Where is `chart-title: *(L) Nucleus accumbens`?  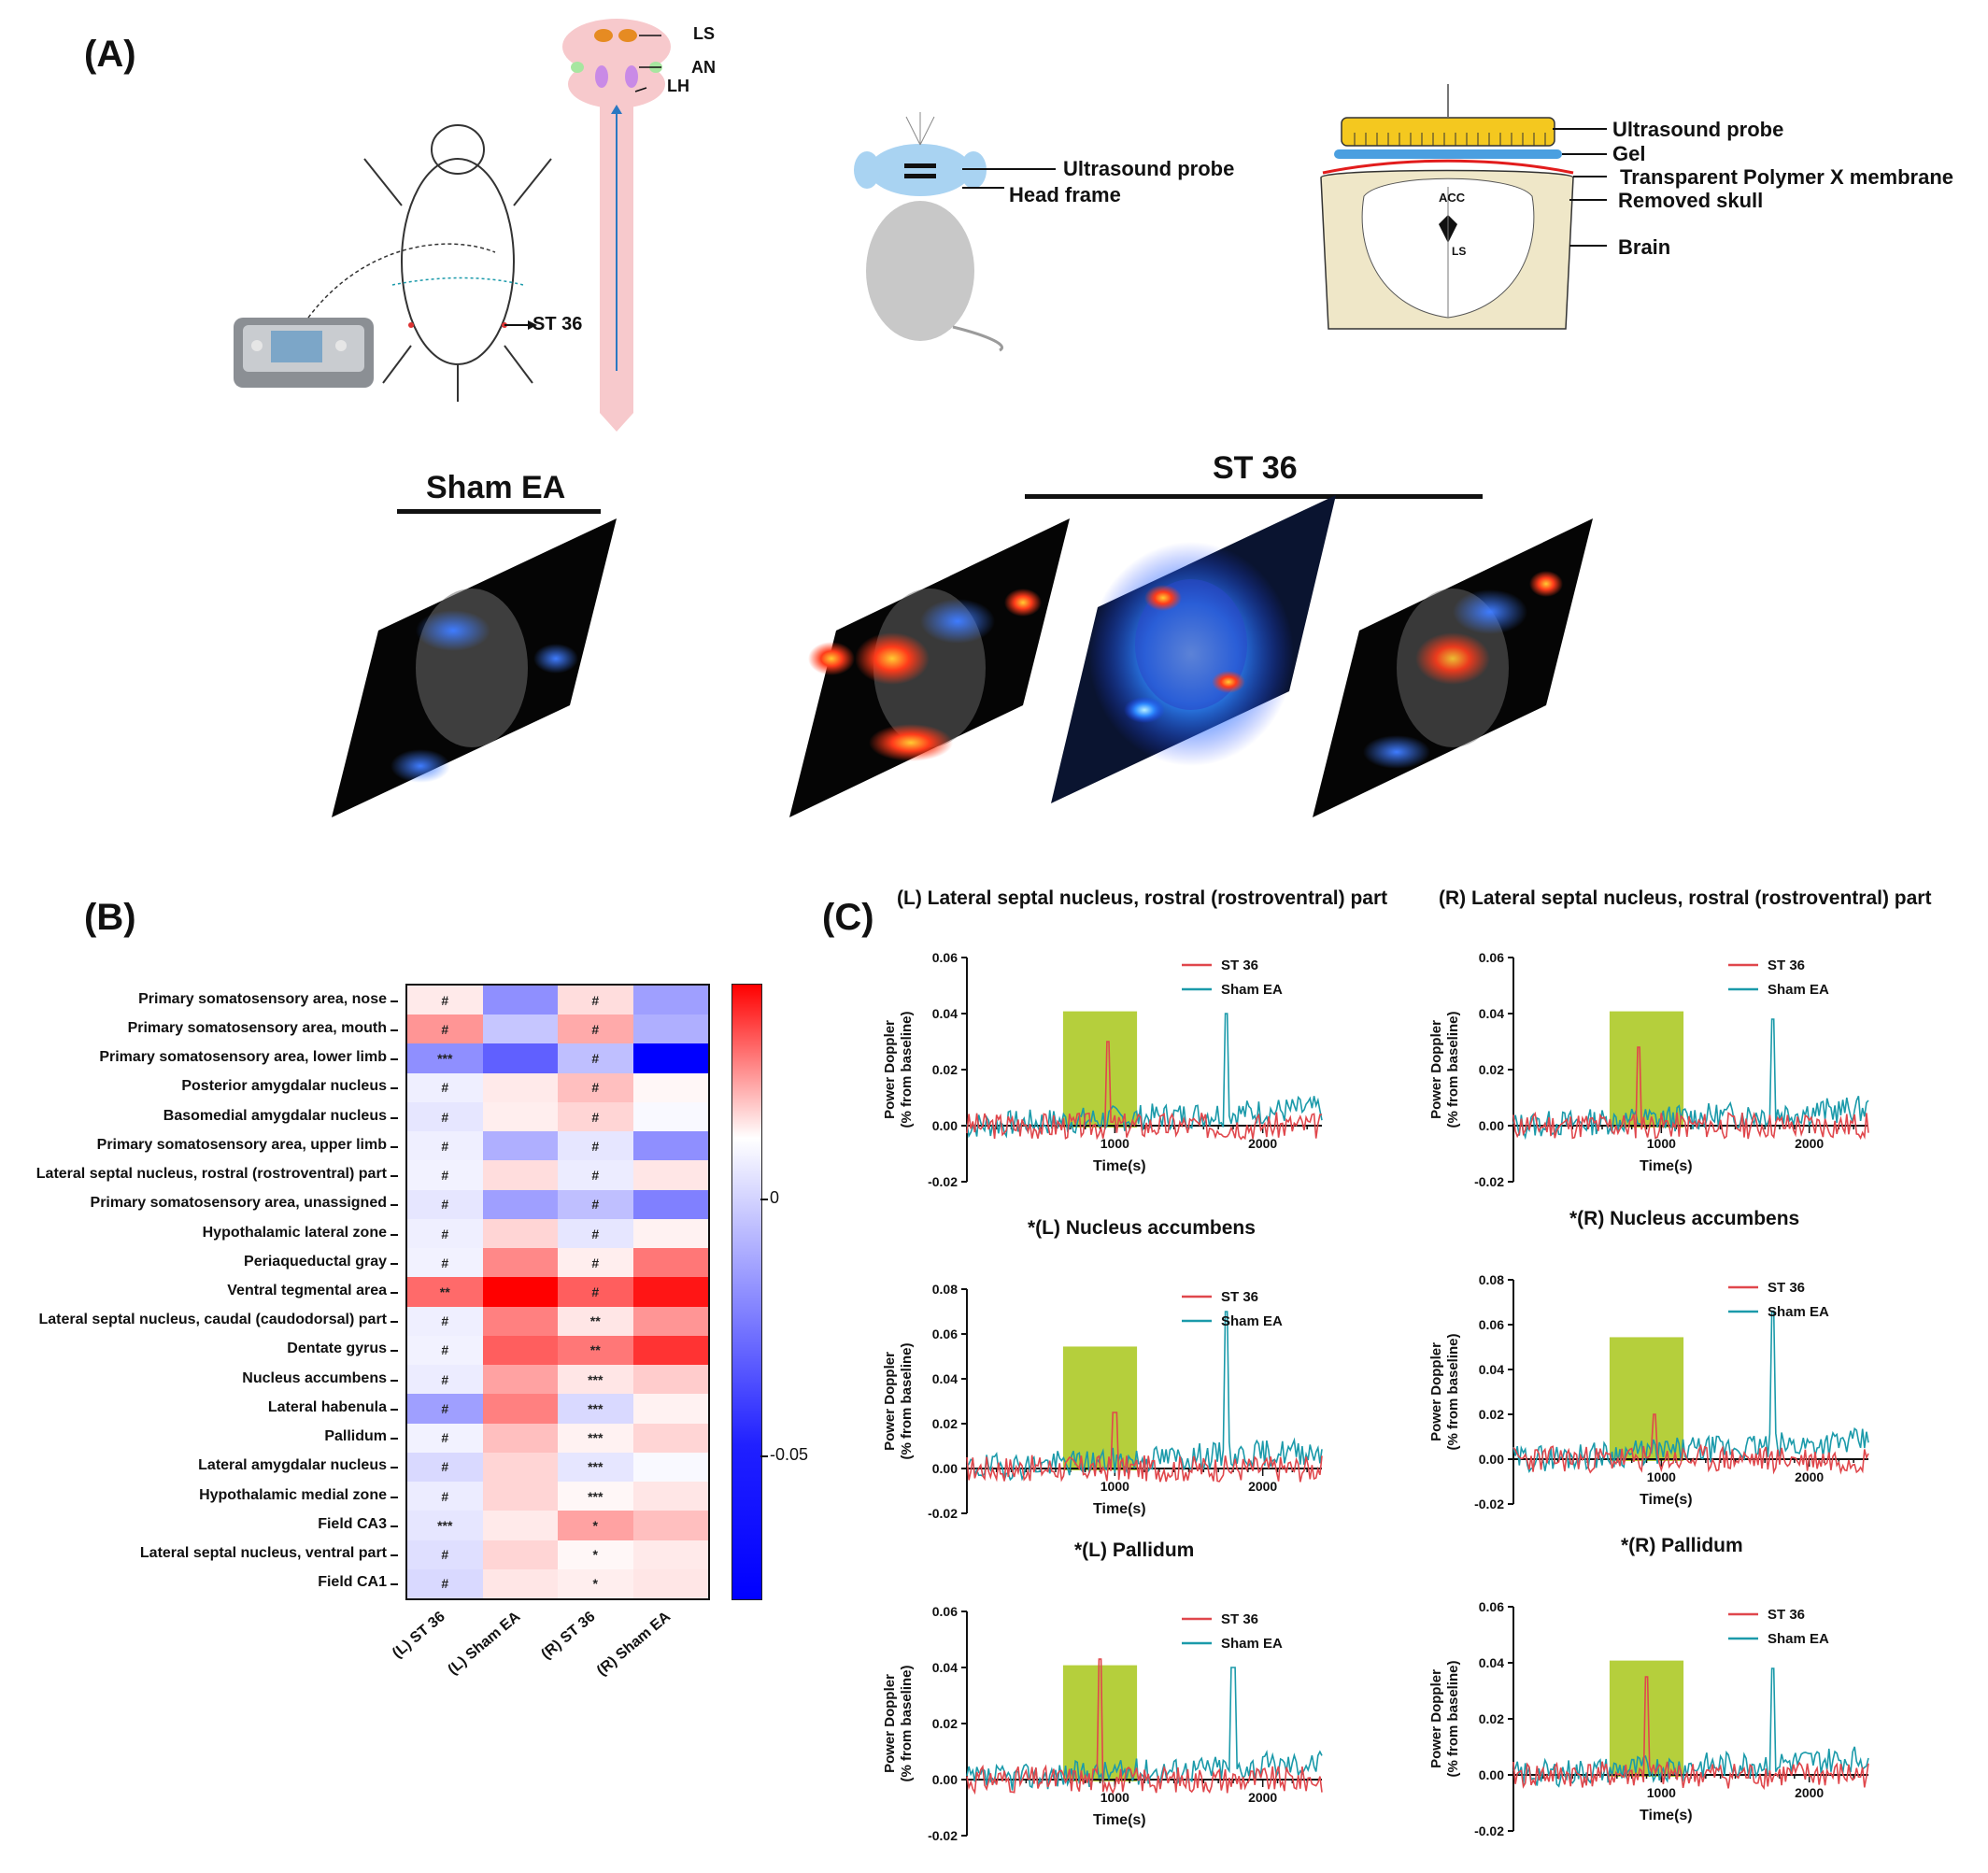
chart-title: *(L) Nucleus accumbens is located at coordinates (1142, 1228).